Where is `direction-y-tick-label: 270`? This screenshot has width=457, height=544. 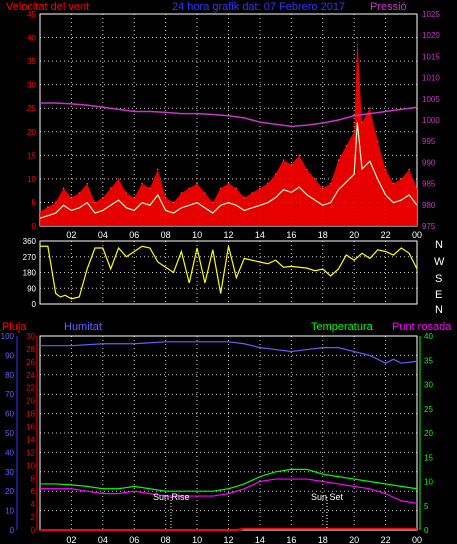
direction-y-tick-label: 270 is located at coordinates (30, 257).